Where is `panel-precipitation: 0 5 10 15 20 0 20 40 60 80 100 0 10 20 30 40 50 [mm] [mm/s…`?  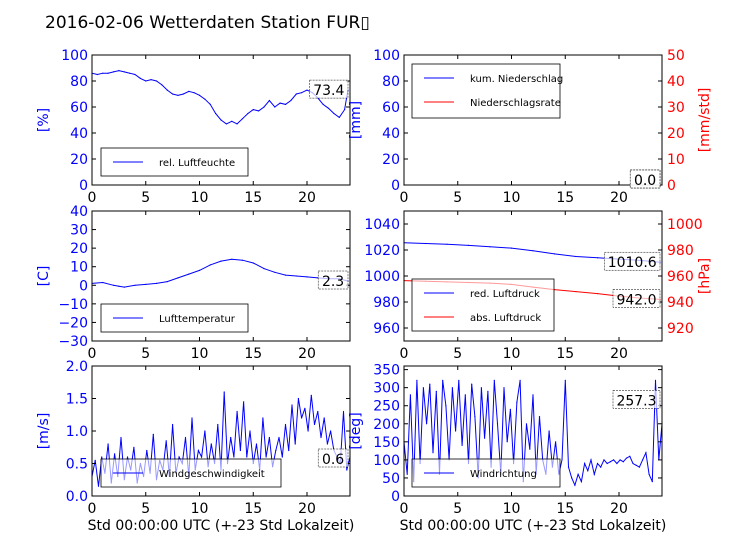 panel-precipitation: 0 5 10 15 20 0 20 40 60 80 100 0 10 20 30 40 50 [mm] [mm/s… is located at coordinates (530, 127).